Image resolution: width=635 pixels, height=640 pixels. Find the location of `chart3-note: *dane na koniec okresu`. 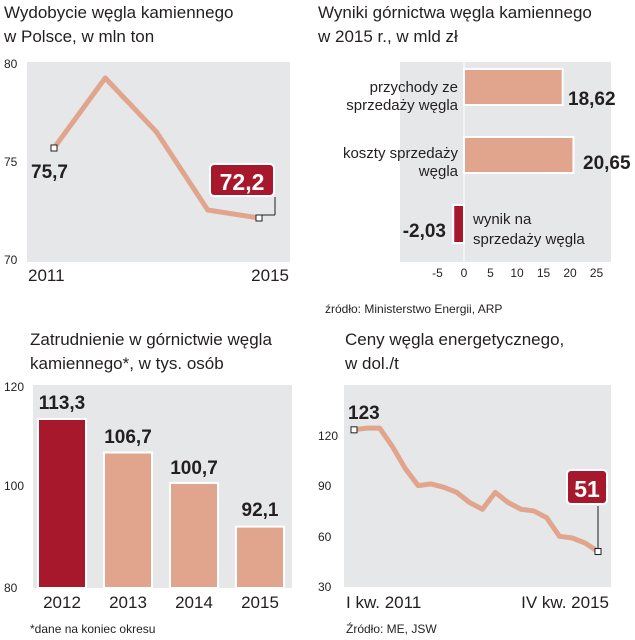

chart3-note: *dane na koniec okresu is located at coordinates (92, 629).